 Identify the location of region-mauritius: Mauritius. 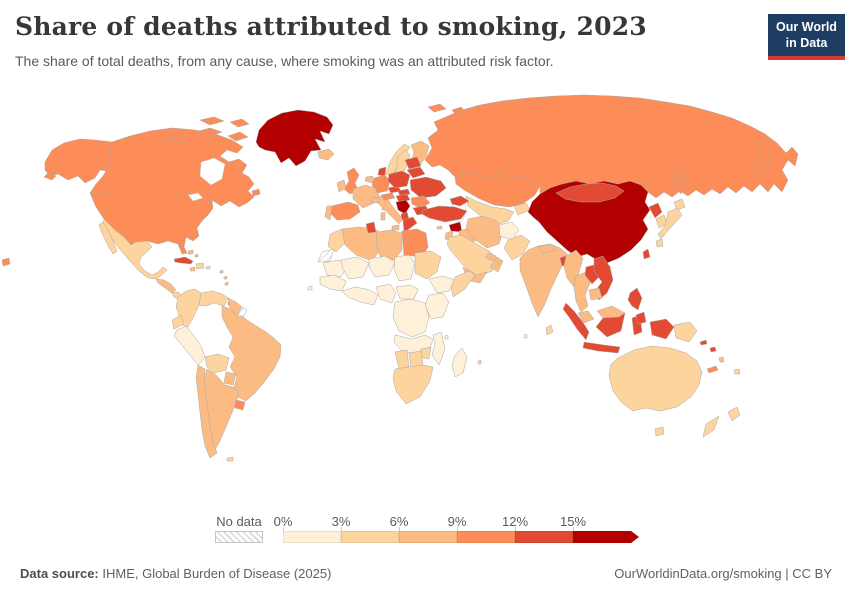
(479, 362).